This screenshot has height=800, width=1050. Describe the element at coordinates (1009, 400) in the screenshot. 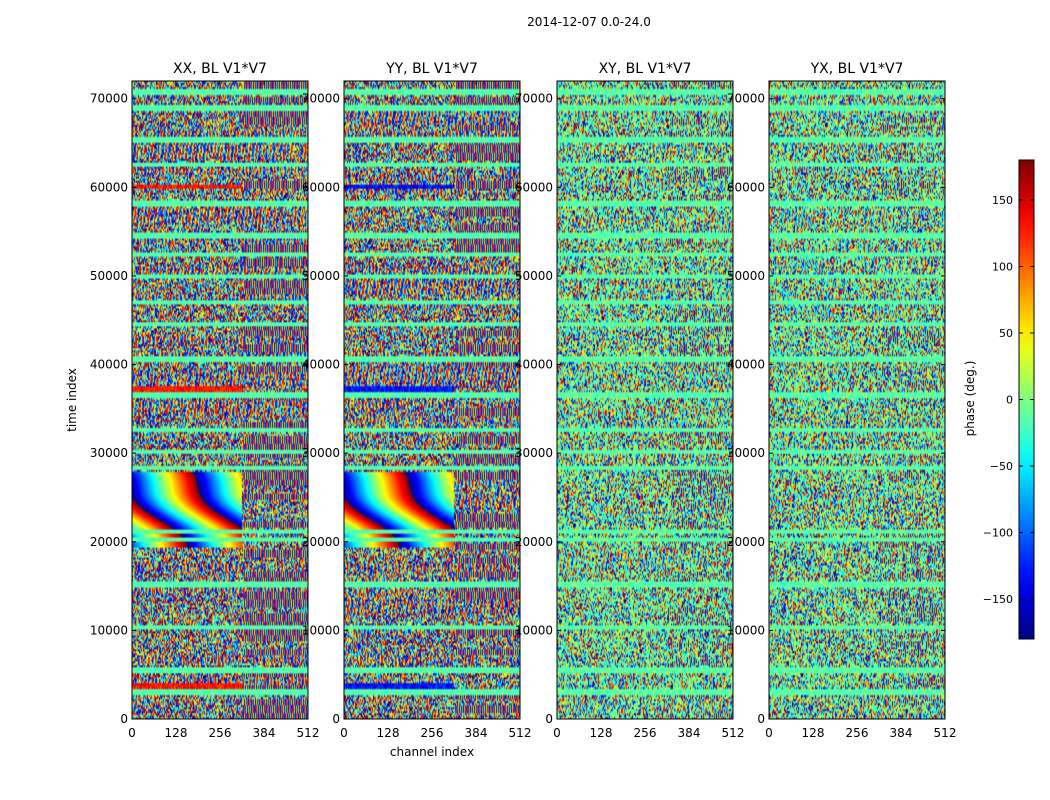

I see `colorbar-tick-label: 0` at that location.